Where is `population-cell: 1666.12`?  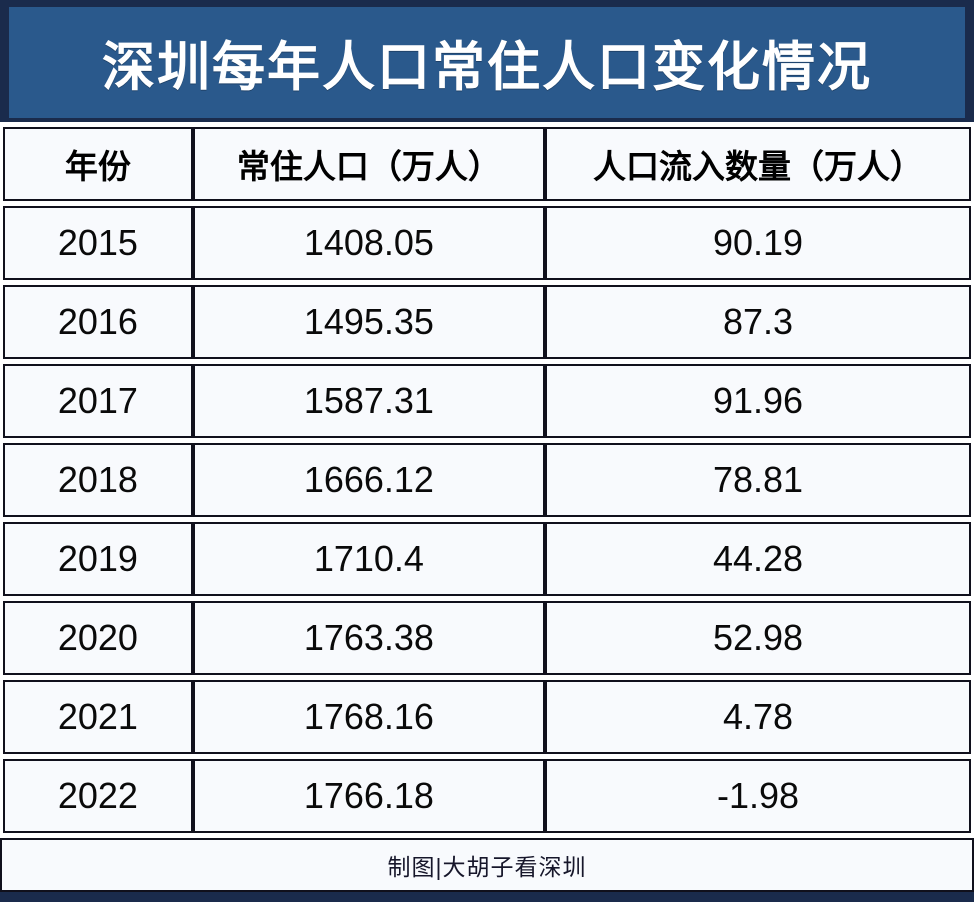
population-cell: 1666.12 is located at coordinates (369, 480).